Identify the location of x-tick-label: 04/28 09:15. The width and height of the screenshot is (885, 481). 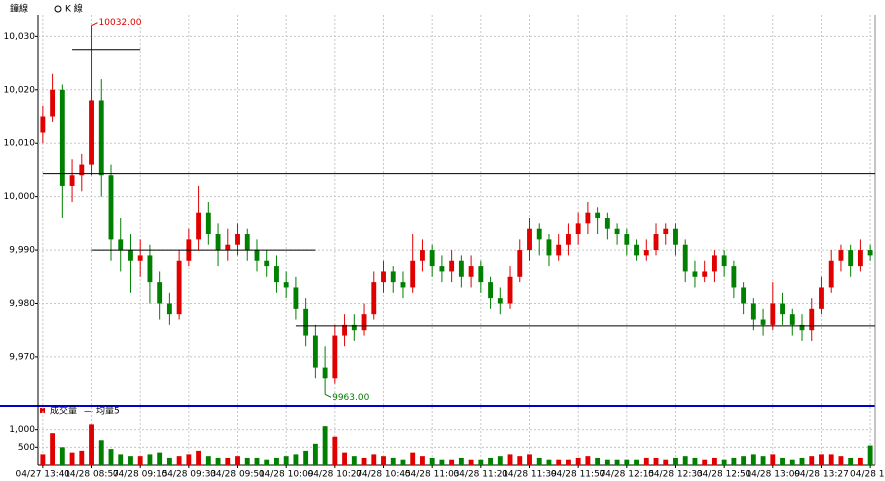
(140, 475).